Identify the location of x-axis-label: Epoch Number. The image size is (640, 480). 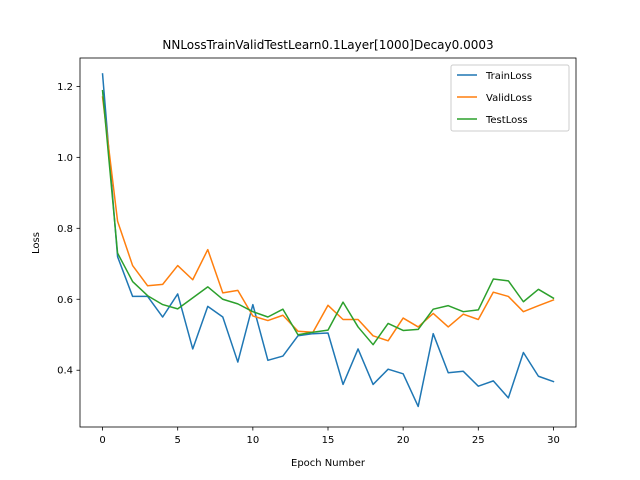
(328, 463).